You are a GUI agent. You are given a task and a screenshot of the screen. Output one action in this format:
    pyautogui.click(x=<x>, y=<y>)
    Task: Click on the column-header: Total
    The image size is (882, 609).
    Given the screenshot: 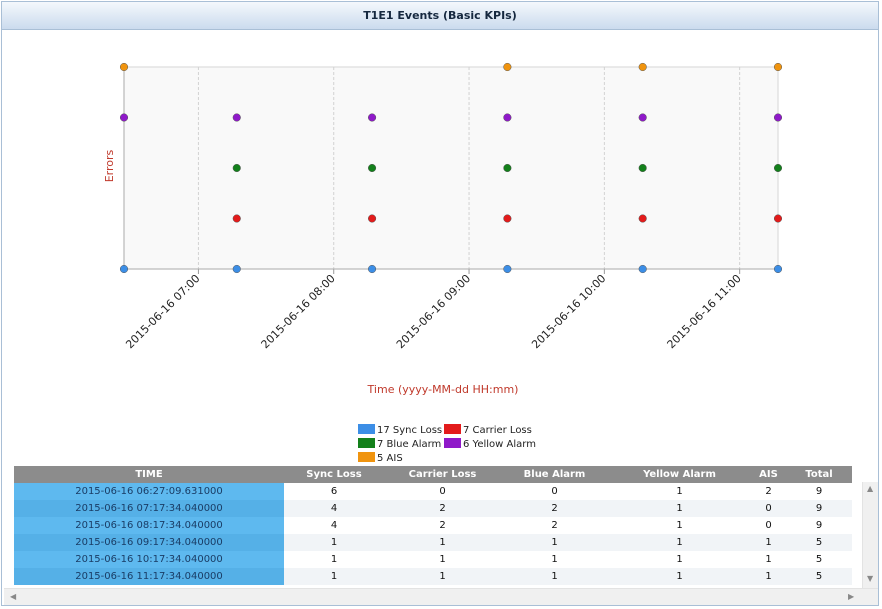 What is the action you would take?
    pyautogui.click(x=819, y=474)
    